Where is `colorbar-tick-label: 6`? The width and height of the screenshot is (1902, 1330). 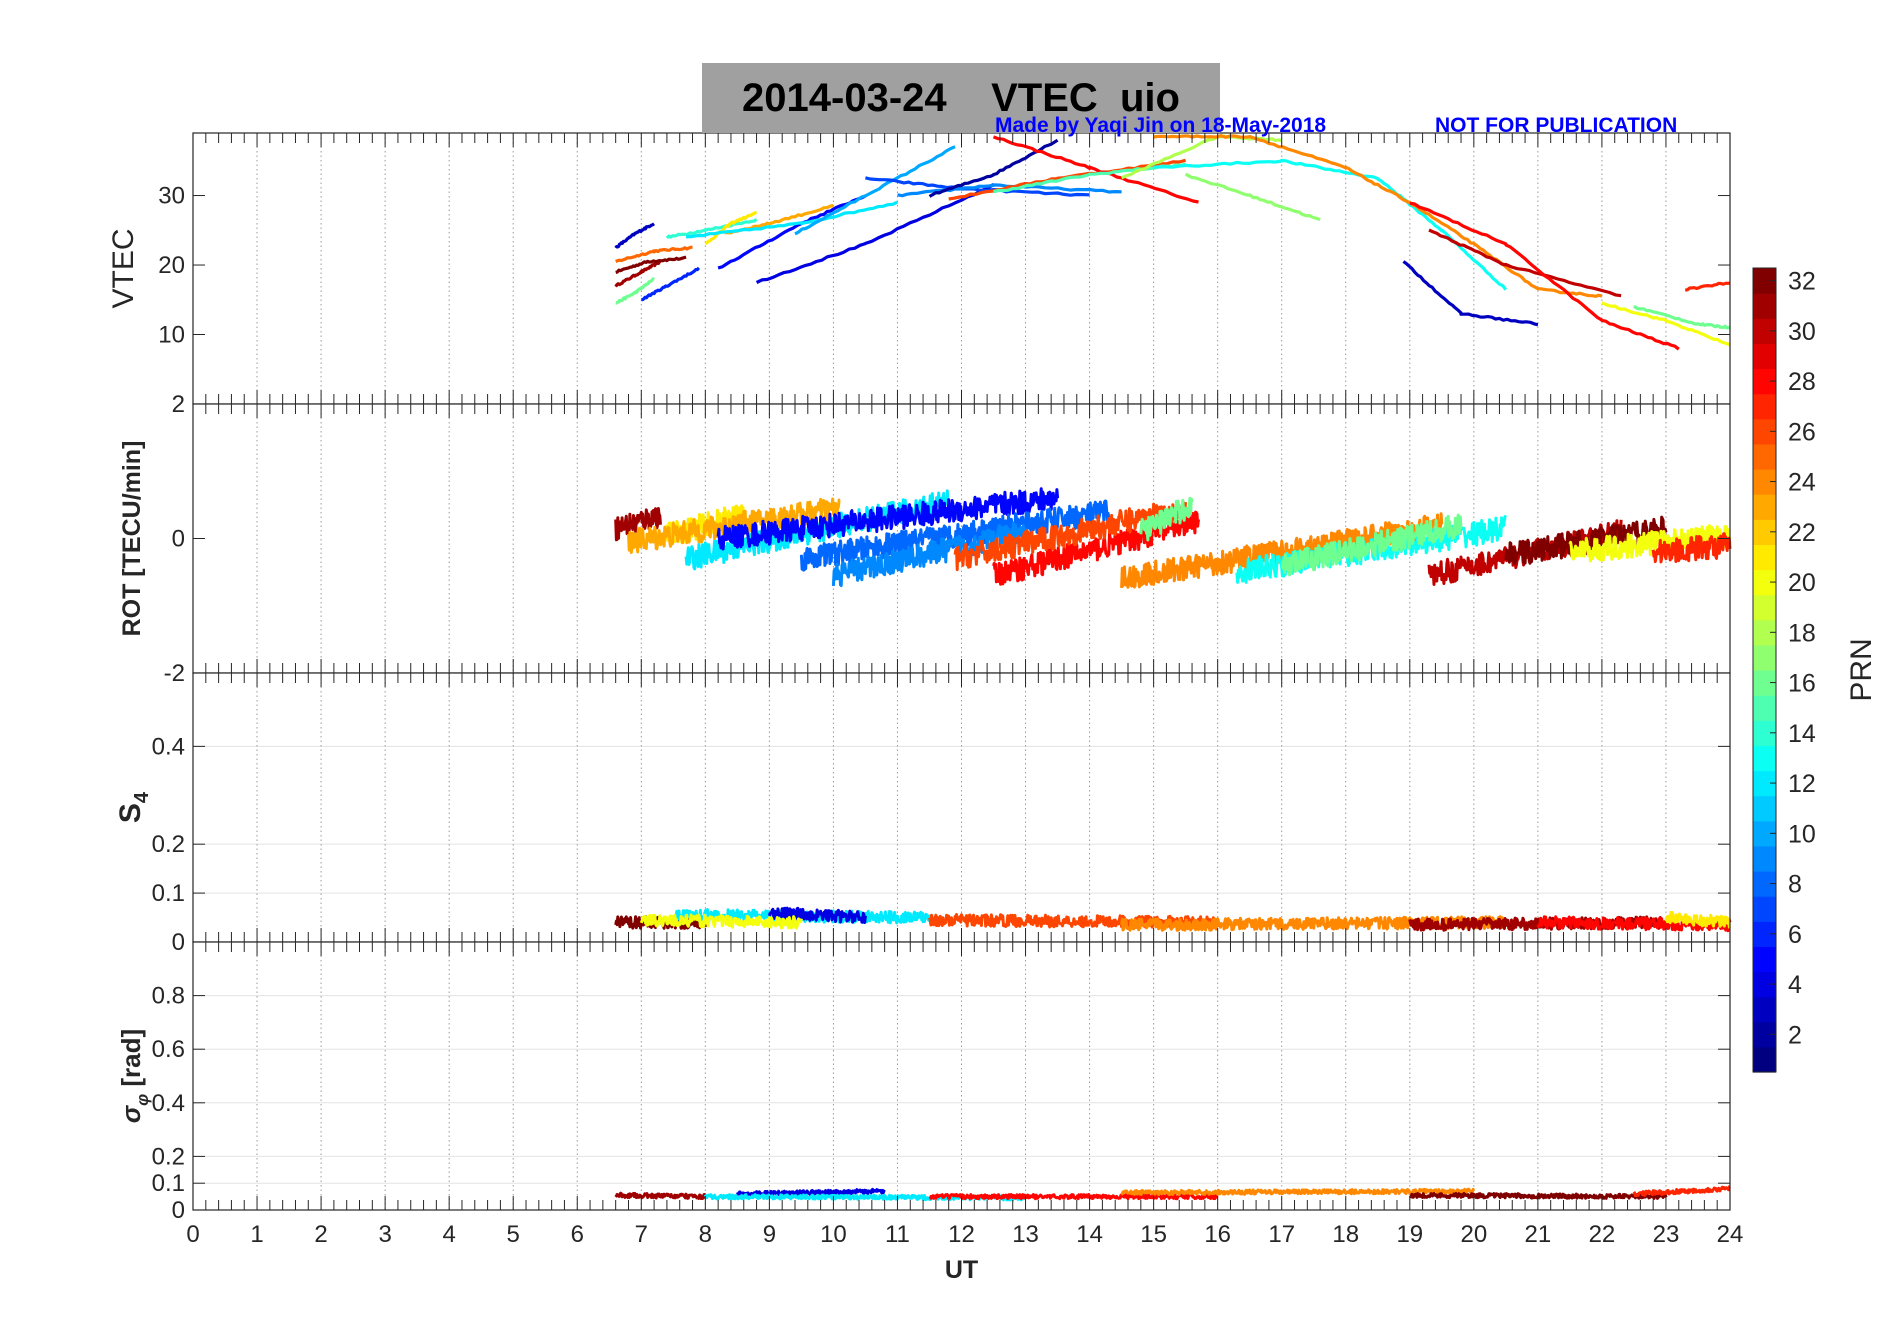
colorbar-tick-label: 6 is located at coordinates (1795, 935).